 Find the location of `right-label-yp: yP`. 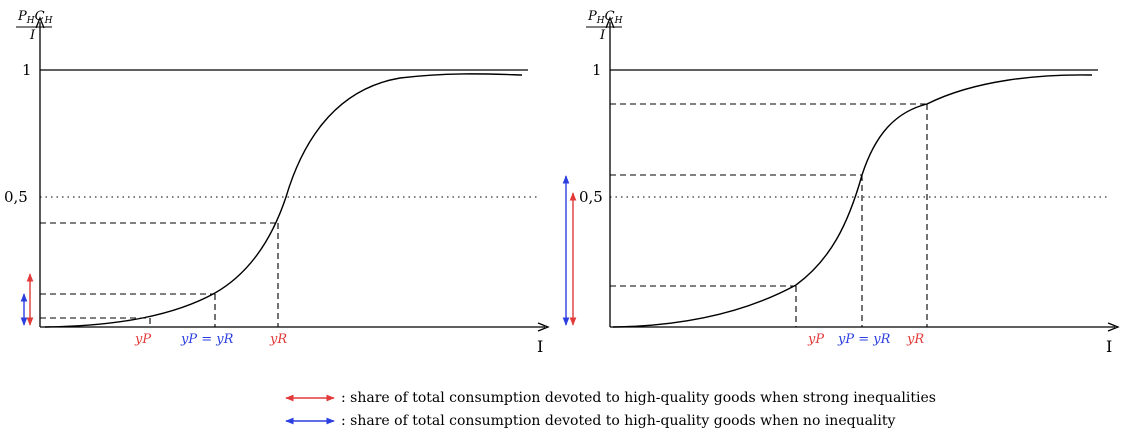

right-label-yp: yP is located at coordinates (815, 339).